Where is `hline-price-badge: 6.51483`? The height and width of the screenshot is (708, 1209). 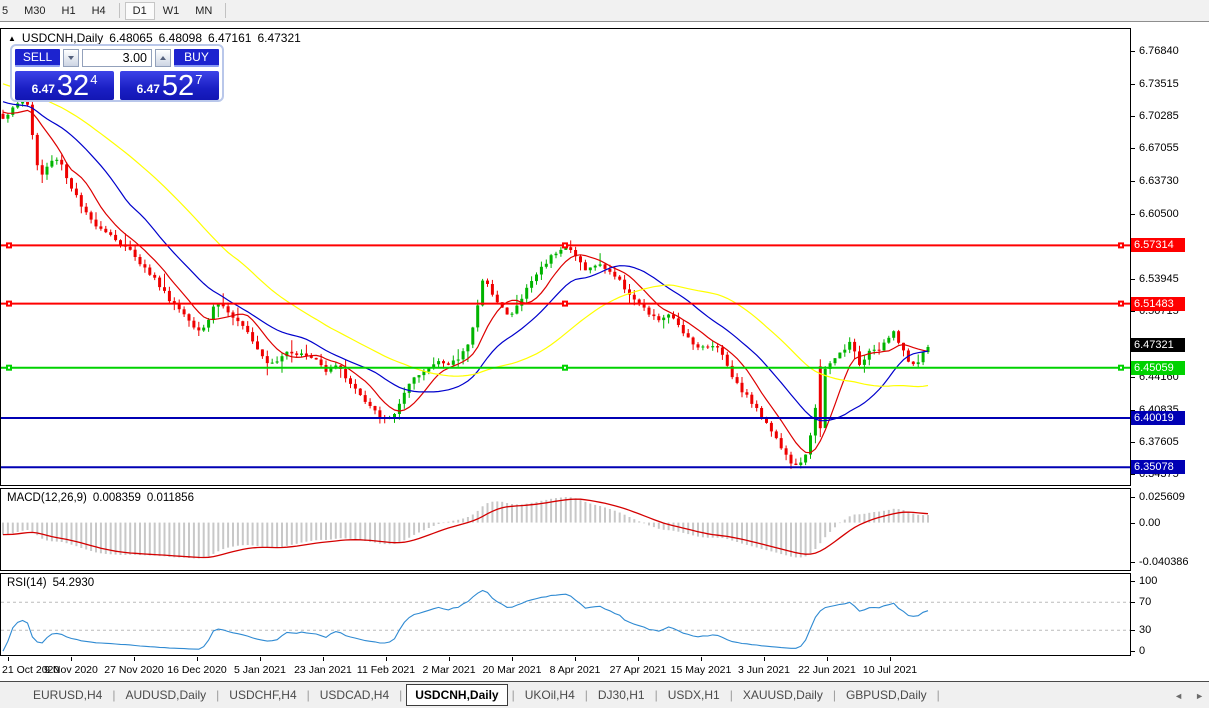
hline-price-badge: 6.51483 is located at coordinates (1158, 303).